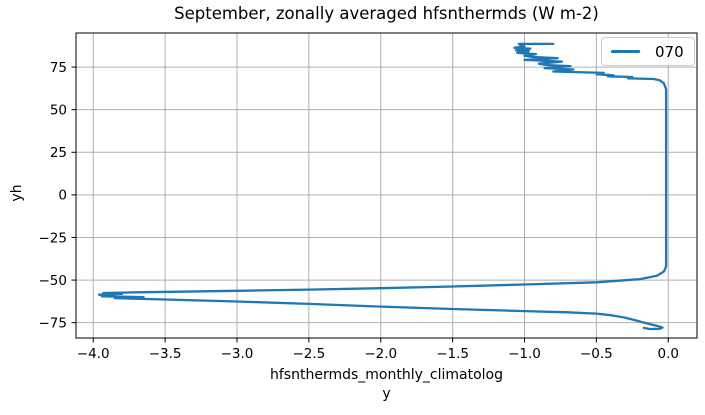 This screenshot has width=705, height=415. I want to click on y-tick-label: −75, so click(53, 323).